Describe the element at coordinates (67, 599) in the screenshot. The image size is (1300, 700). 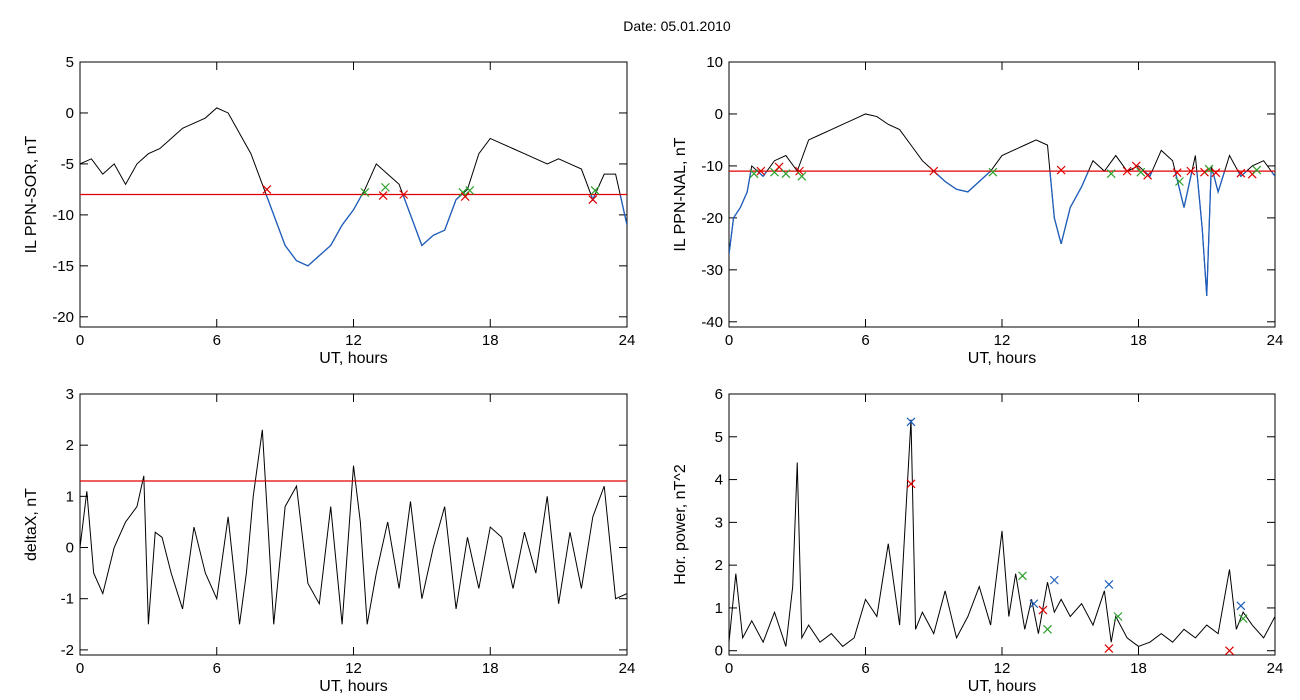
I see `y-tick-label: -1` at that location.